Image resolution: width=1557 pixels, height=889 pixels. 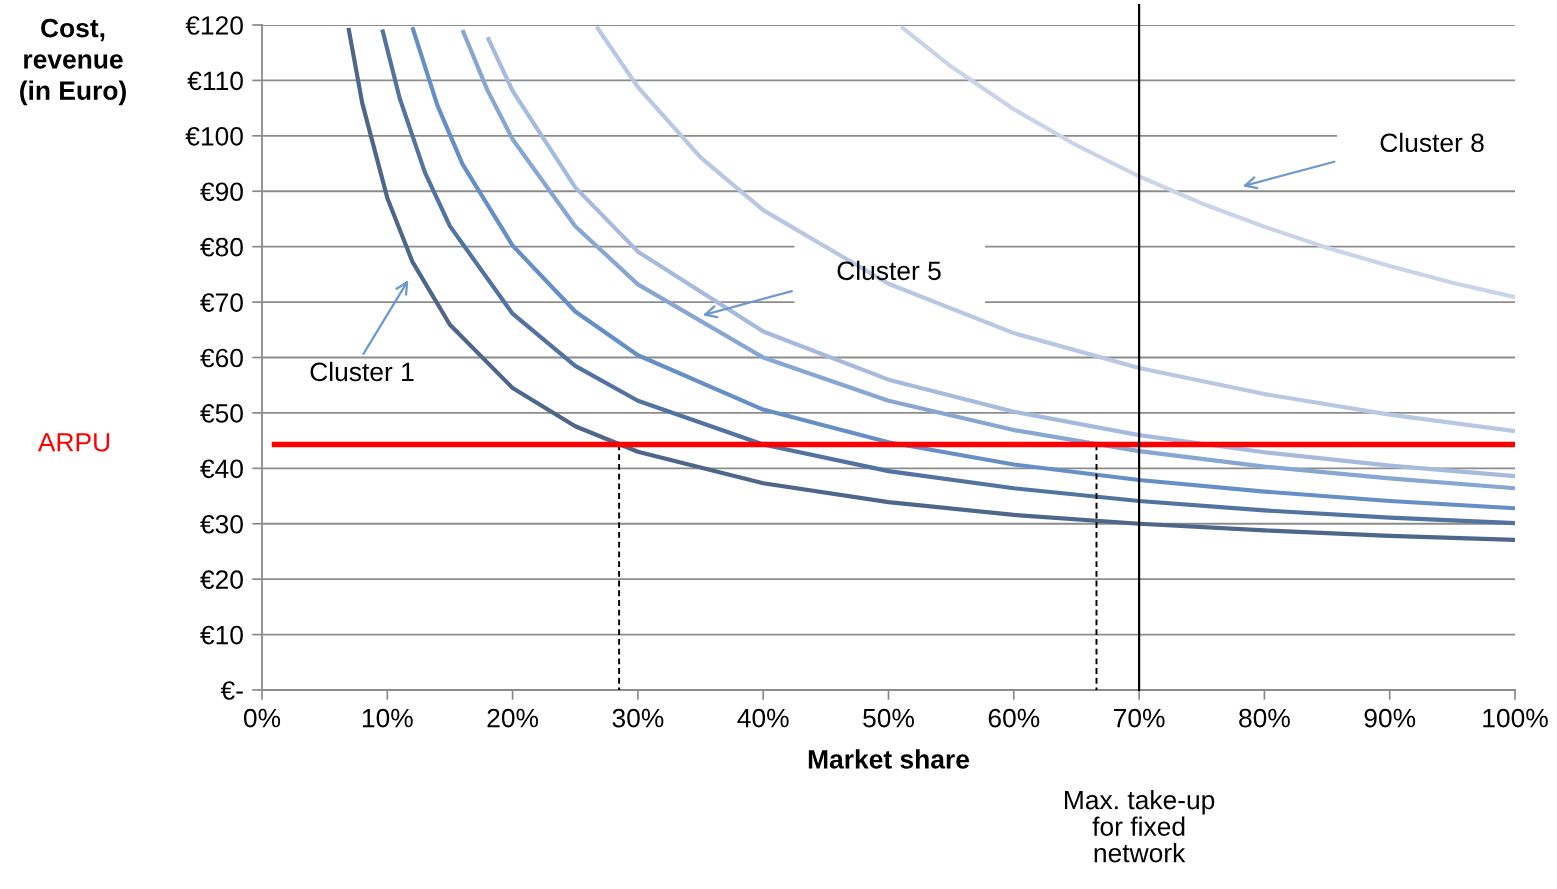 What do you see at coordinates (387, 718) in the screenshot?
I see `x-tick-label: 10%` at bounding box center [387, 718].